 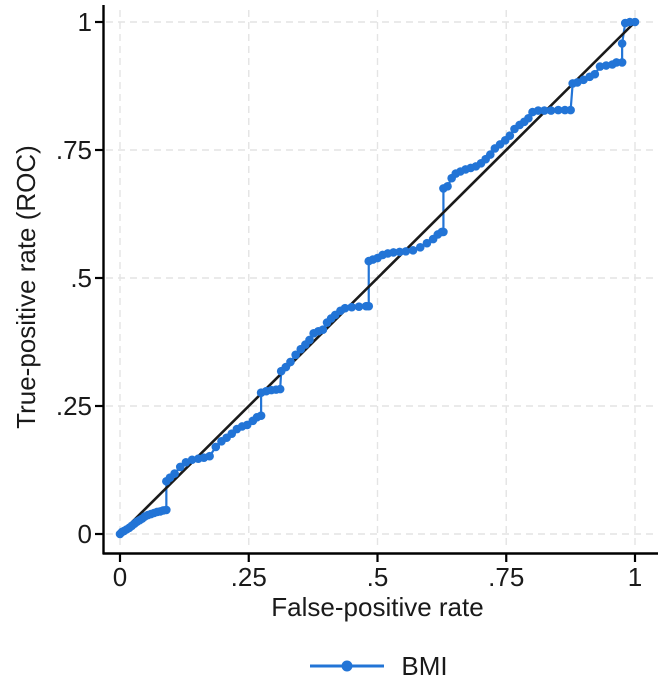 What do you see at coordinates (347, 666) in the screenshot?
I see `legend-line-marker-icon` at bounding box center [347, 666].